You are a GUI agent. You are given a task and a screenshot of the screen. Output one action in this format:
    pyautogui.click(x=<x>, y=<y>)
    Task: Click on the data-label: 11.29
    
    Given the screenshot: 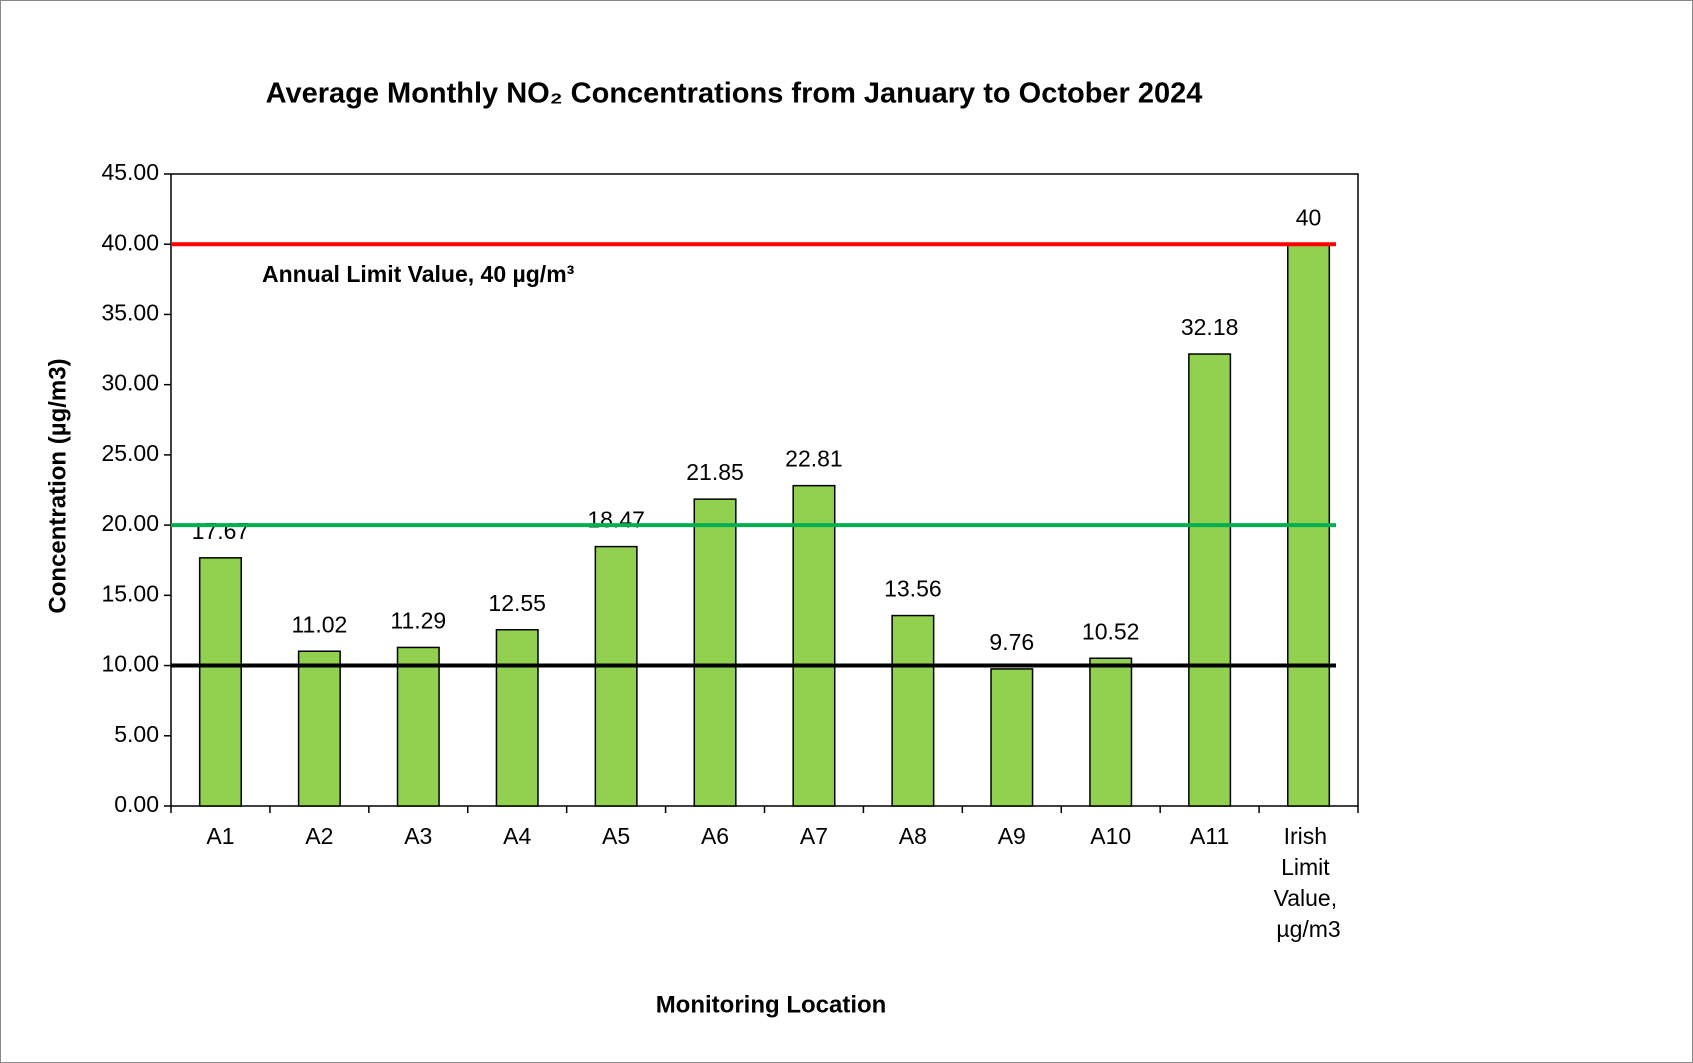 What is the action you would take?
    pyautogui.click(x=418, y=621)
    